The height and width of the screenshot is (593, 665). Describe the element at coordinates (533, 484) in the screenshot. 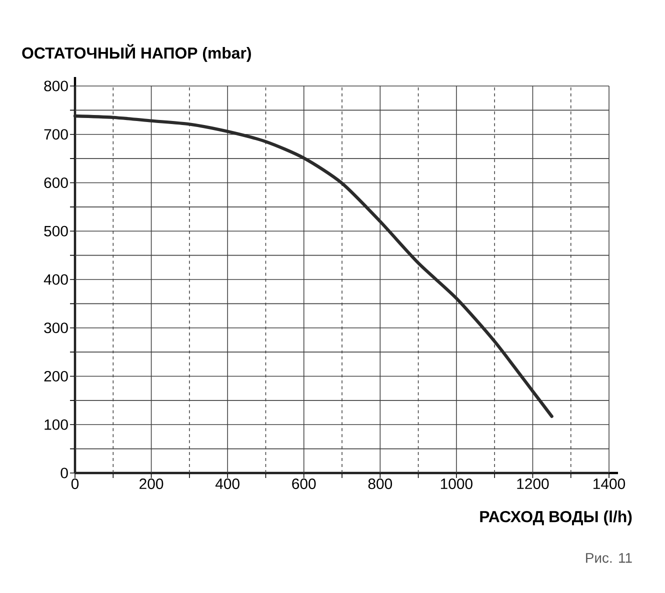

I see `x-tick-label: 1200` at that location.